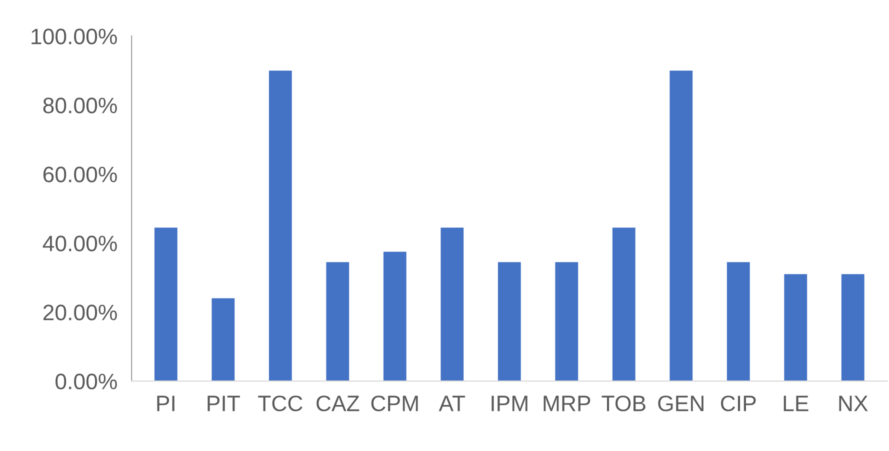 The height and width of the screenshot is (451, 889). What do you see at coordinates (80, 312) in the screenshot?
I see `y-tick-label: 20.00%` at bounding box center [80, 312].